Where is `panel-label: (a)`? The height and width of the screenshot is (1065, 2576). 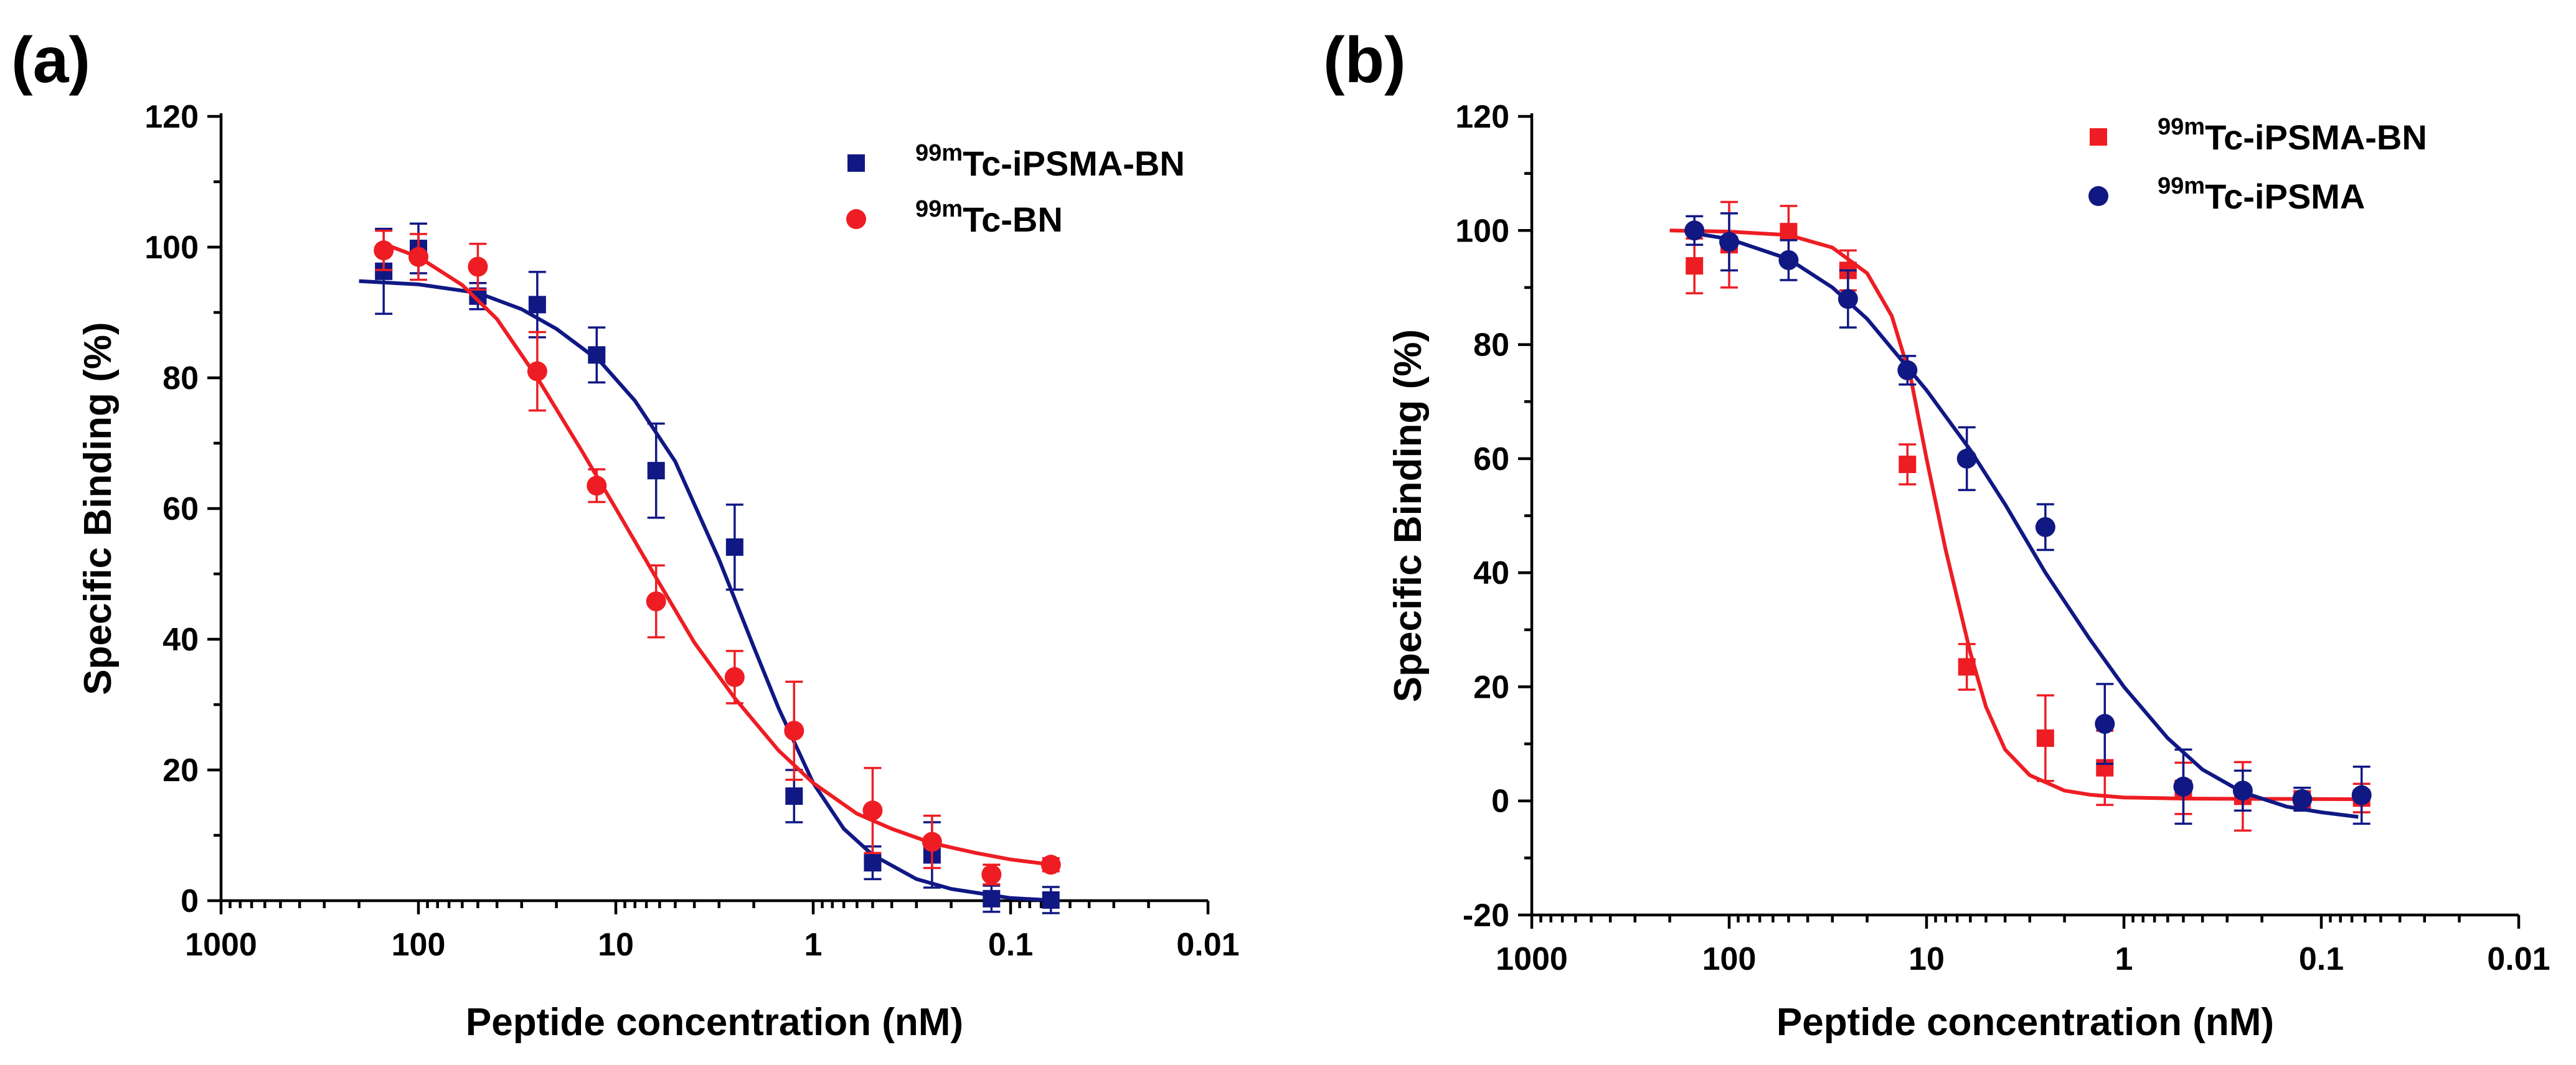
panel-label: (a) is located at coordinates (50, 60).